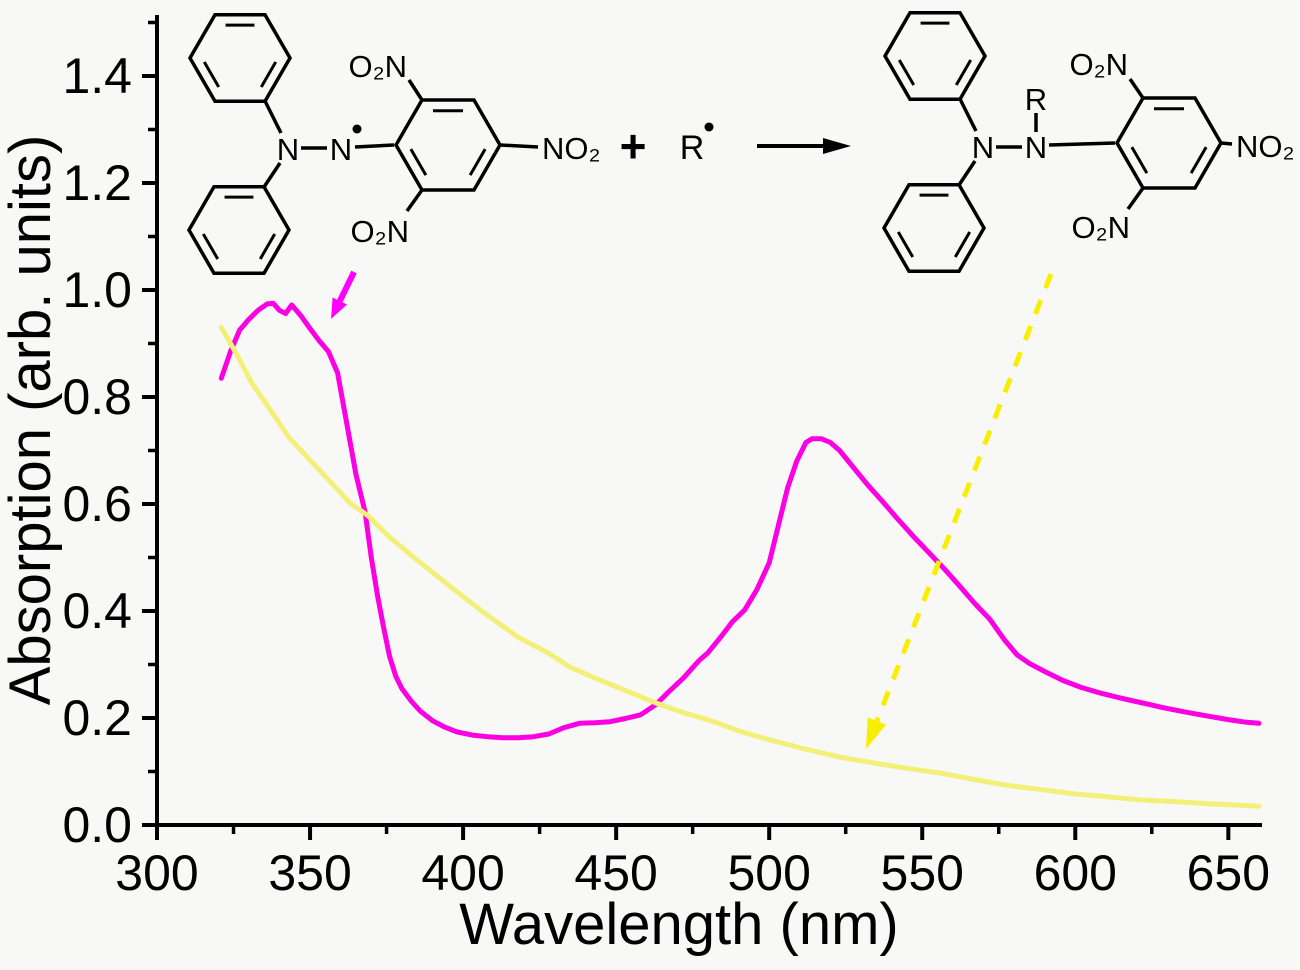  Describe the element at coordinates (922, 873) in the screenshot. I see `x-tick-label: 550` at that location.